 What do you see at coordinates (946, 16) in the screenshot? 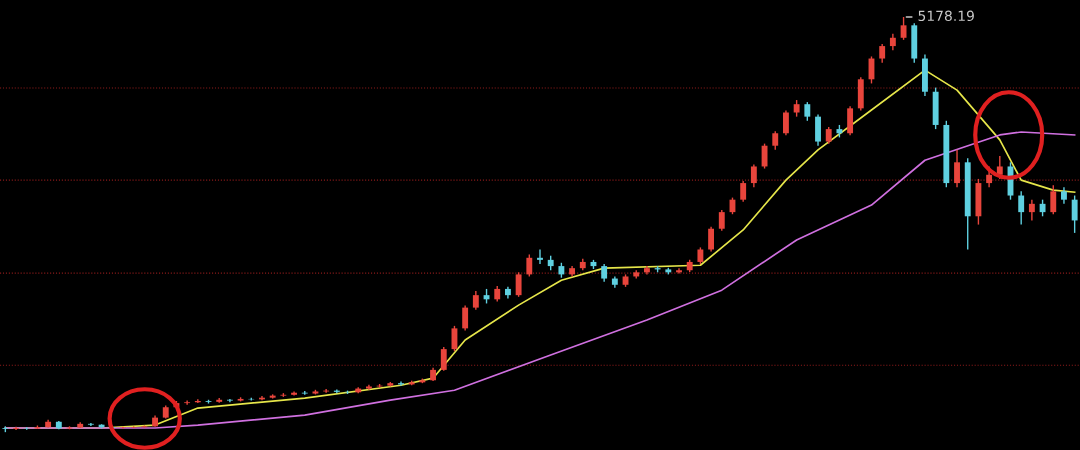
I see `annotation: 5178.19` at bounding box center [946, 16].